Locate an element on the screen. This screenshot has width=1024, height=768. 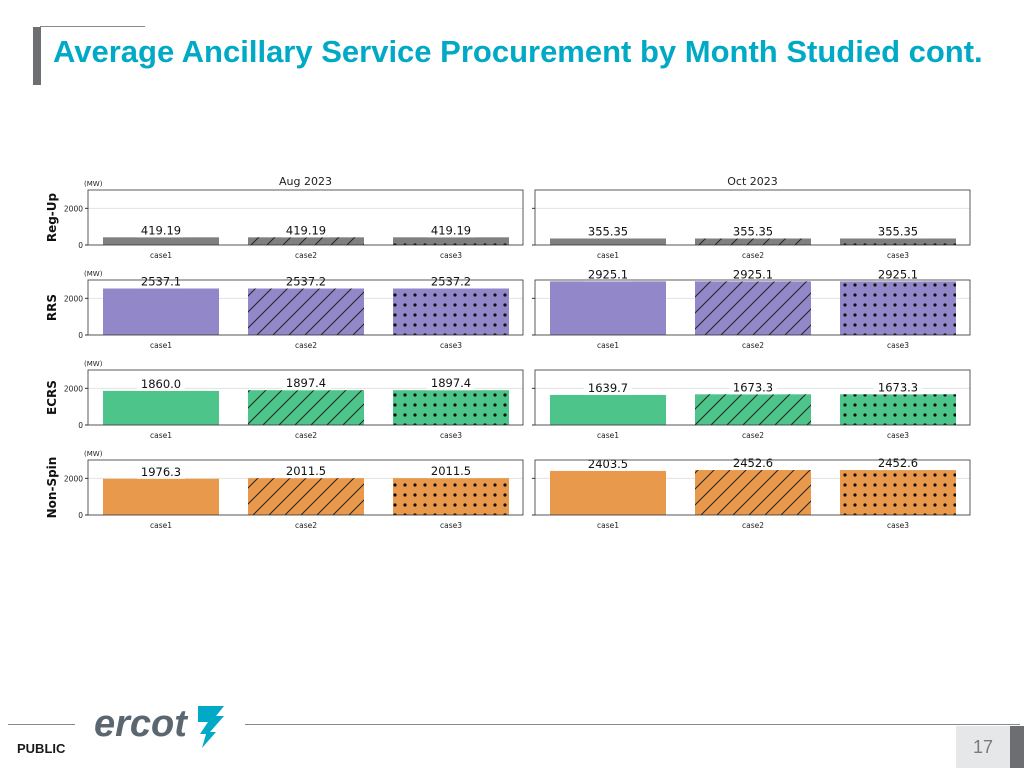
data-label: 2403.5 is located at coordinates (608, 464).